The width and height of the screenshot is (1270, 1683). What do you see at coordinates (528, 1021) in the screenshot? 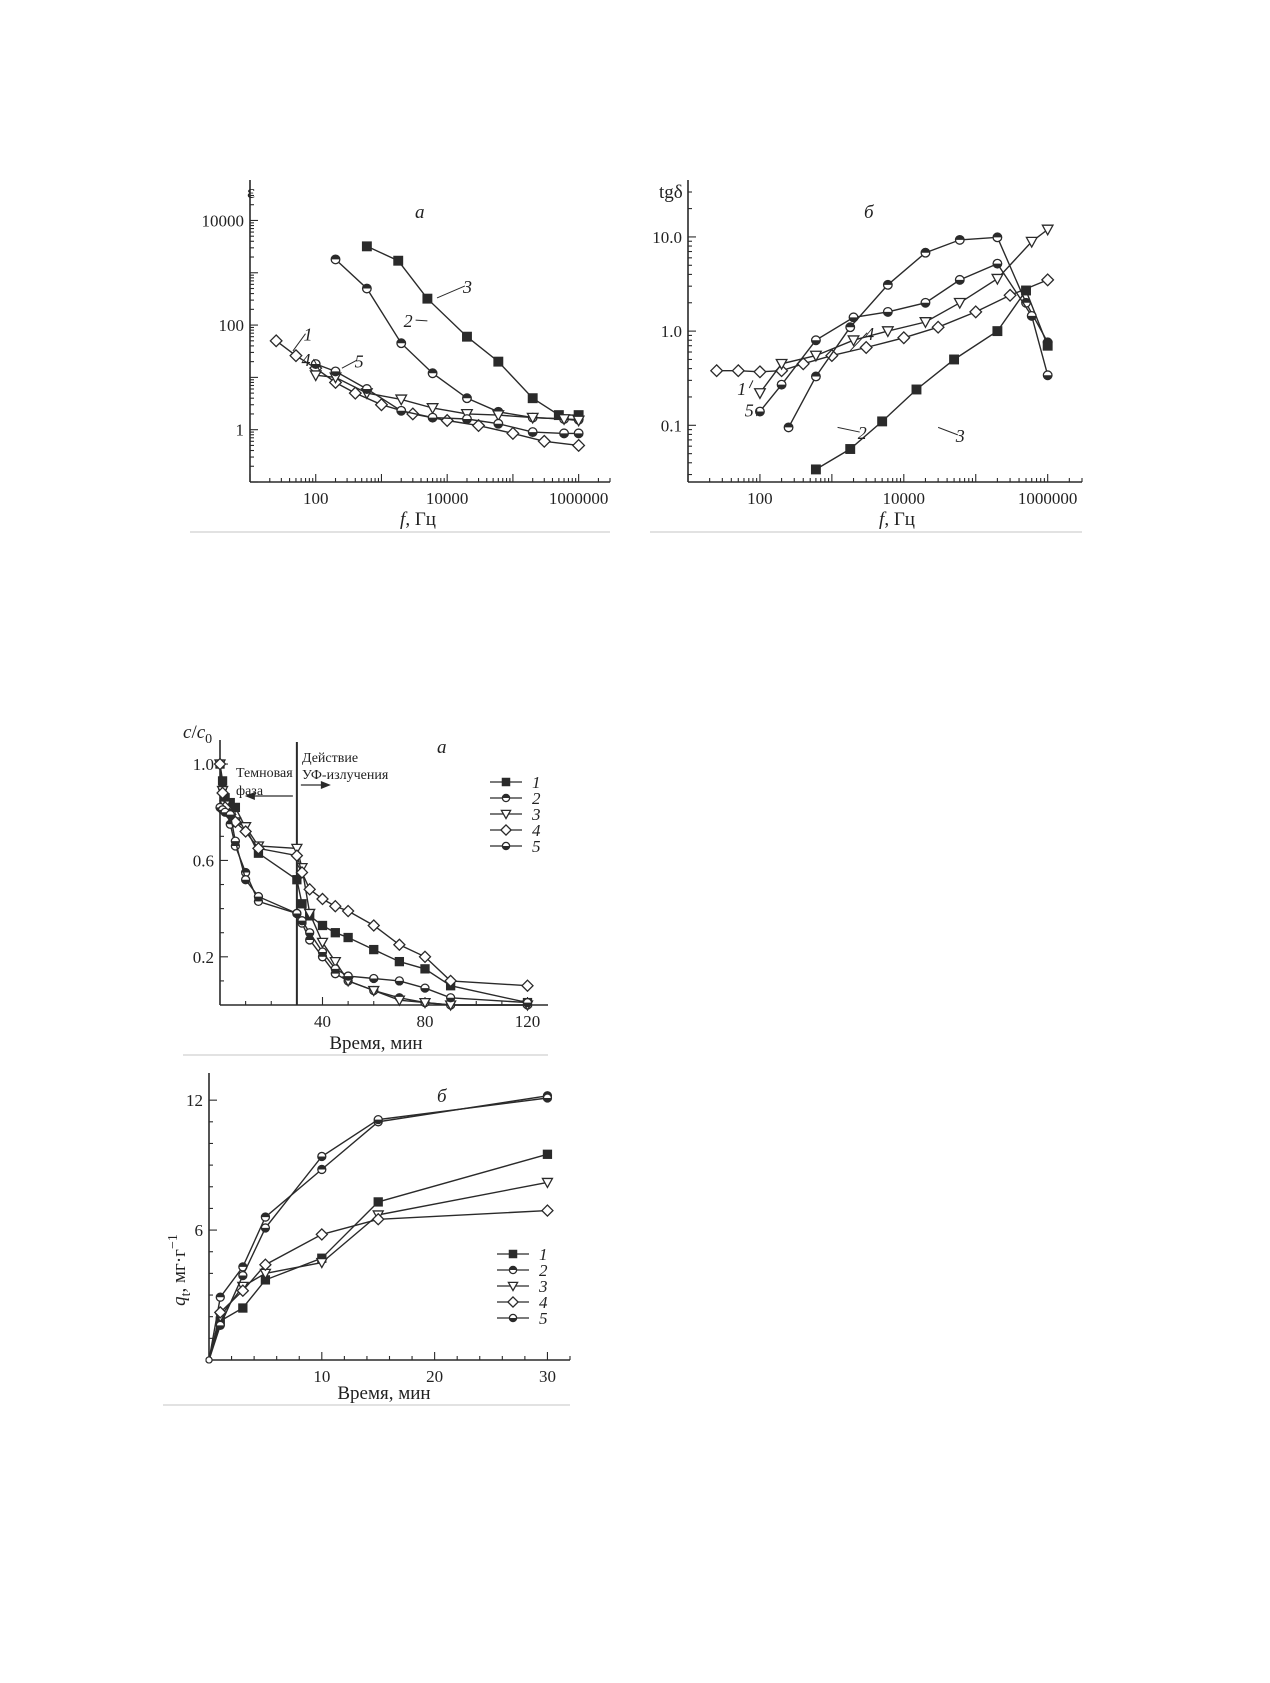
I see `x-tick-label: 120` at bounding box center [528, 1021].